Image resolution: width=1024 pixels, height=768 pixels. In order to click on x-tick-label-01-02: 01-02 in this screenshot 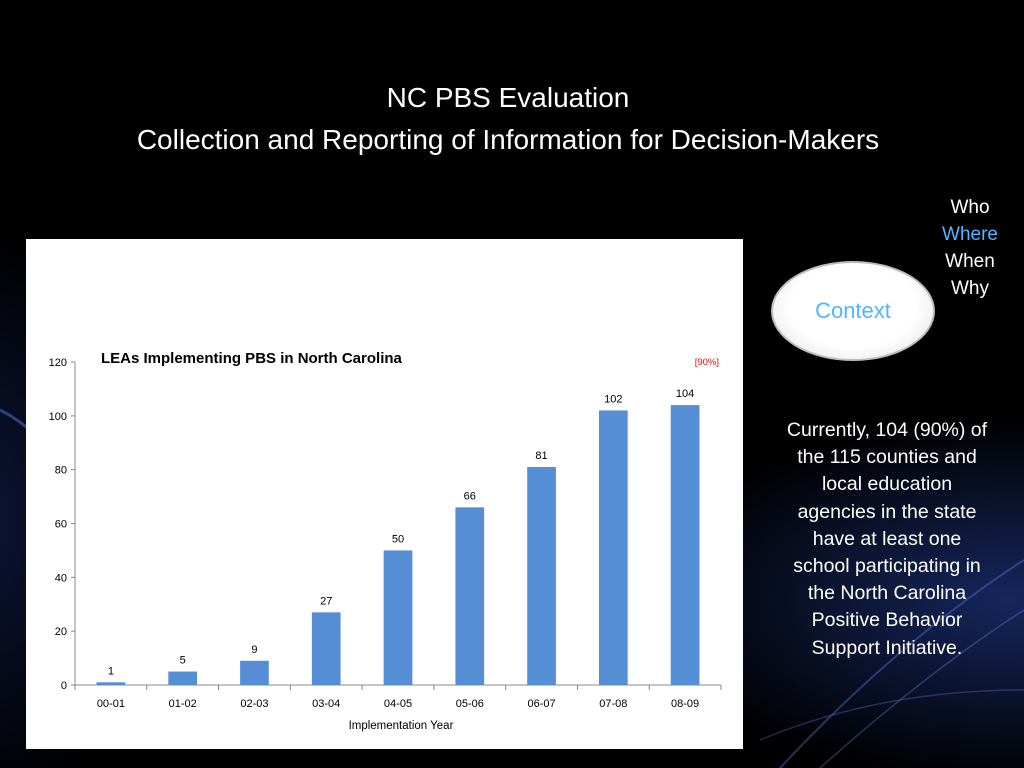, I will do `click(183, 704)`.